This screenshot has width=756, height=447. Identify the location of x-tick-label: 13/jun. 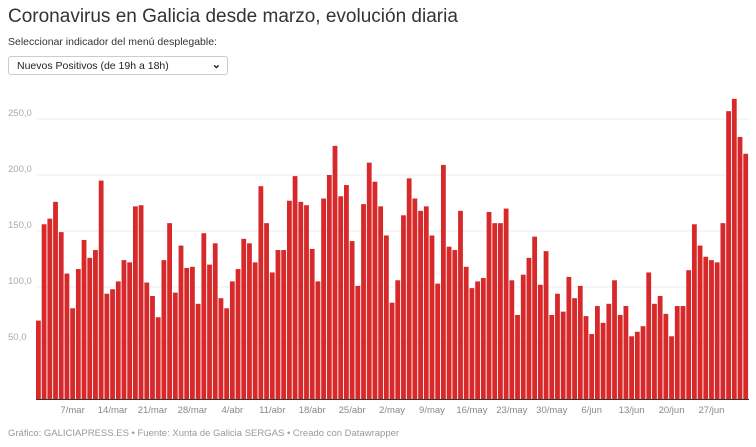
(632, 410).